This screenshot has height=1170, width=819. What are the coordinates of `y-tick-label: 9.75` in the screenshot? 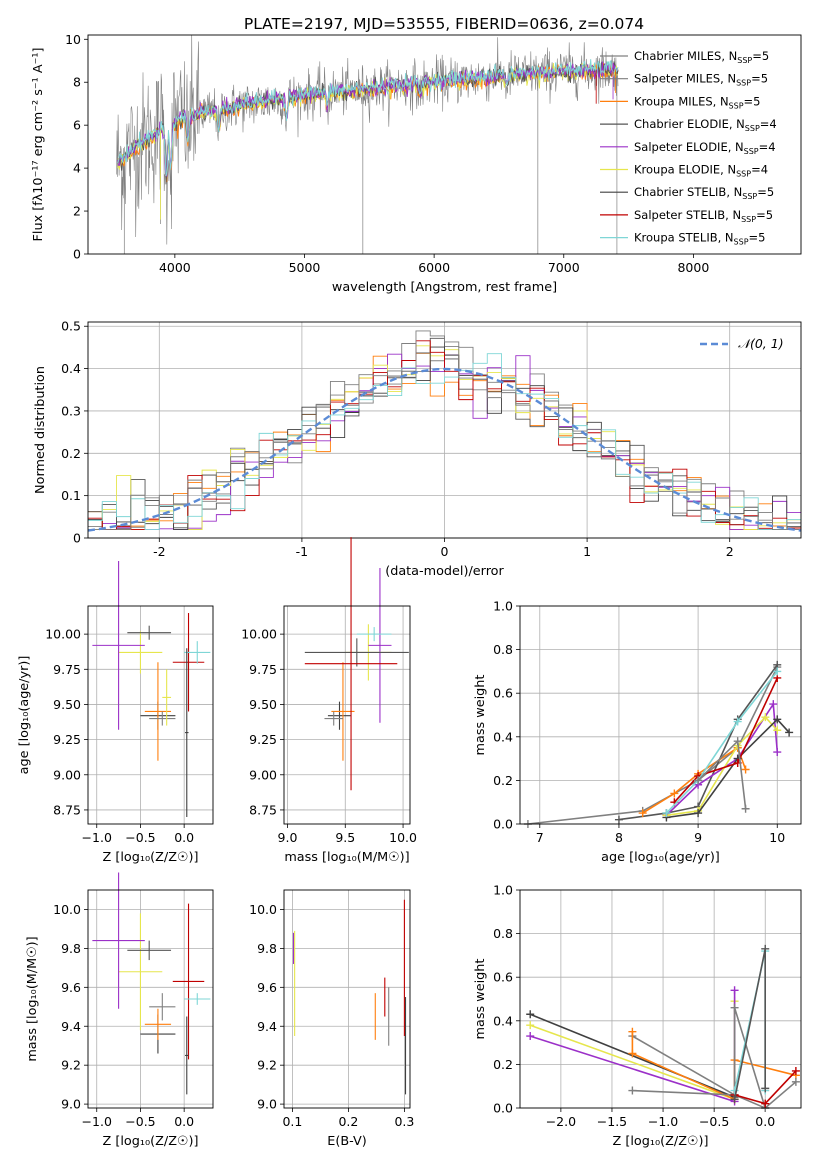 It's located at (67, 669).